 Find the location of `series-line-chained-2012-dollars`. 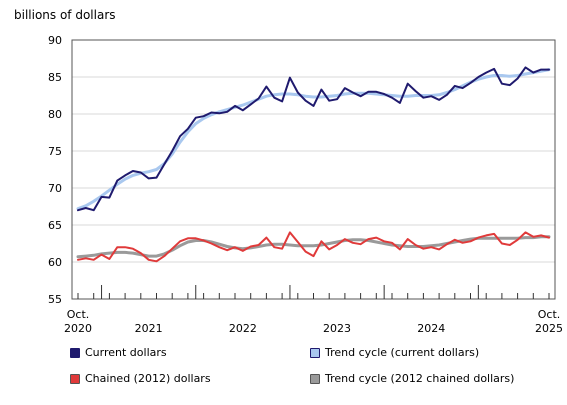

series-line-chained-2012-dollars is located at coordinates (313, 247).